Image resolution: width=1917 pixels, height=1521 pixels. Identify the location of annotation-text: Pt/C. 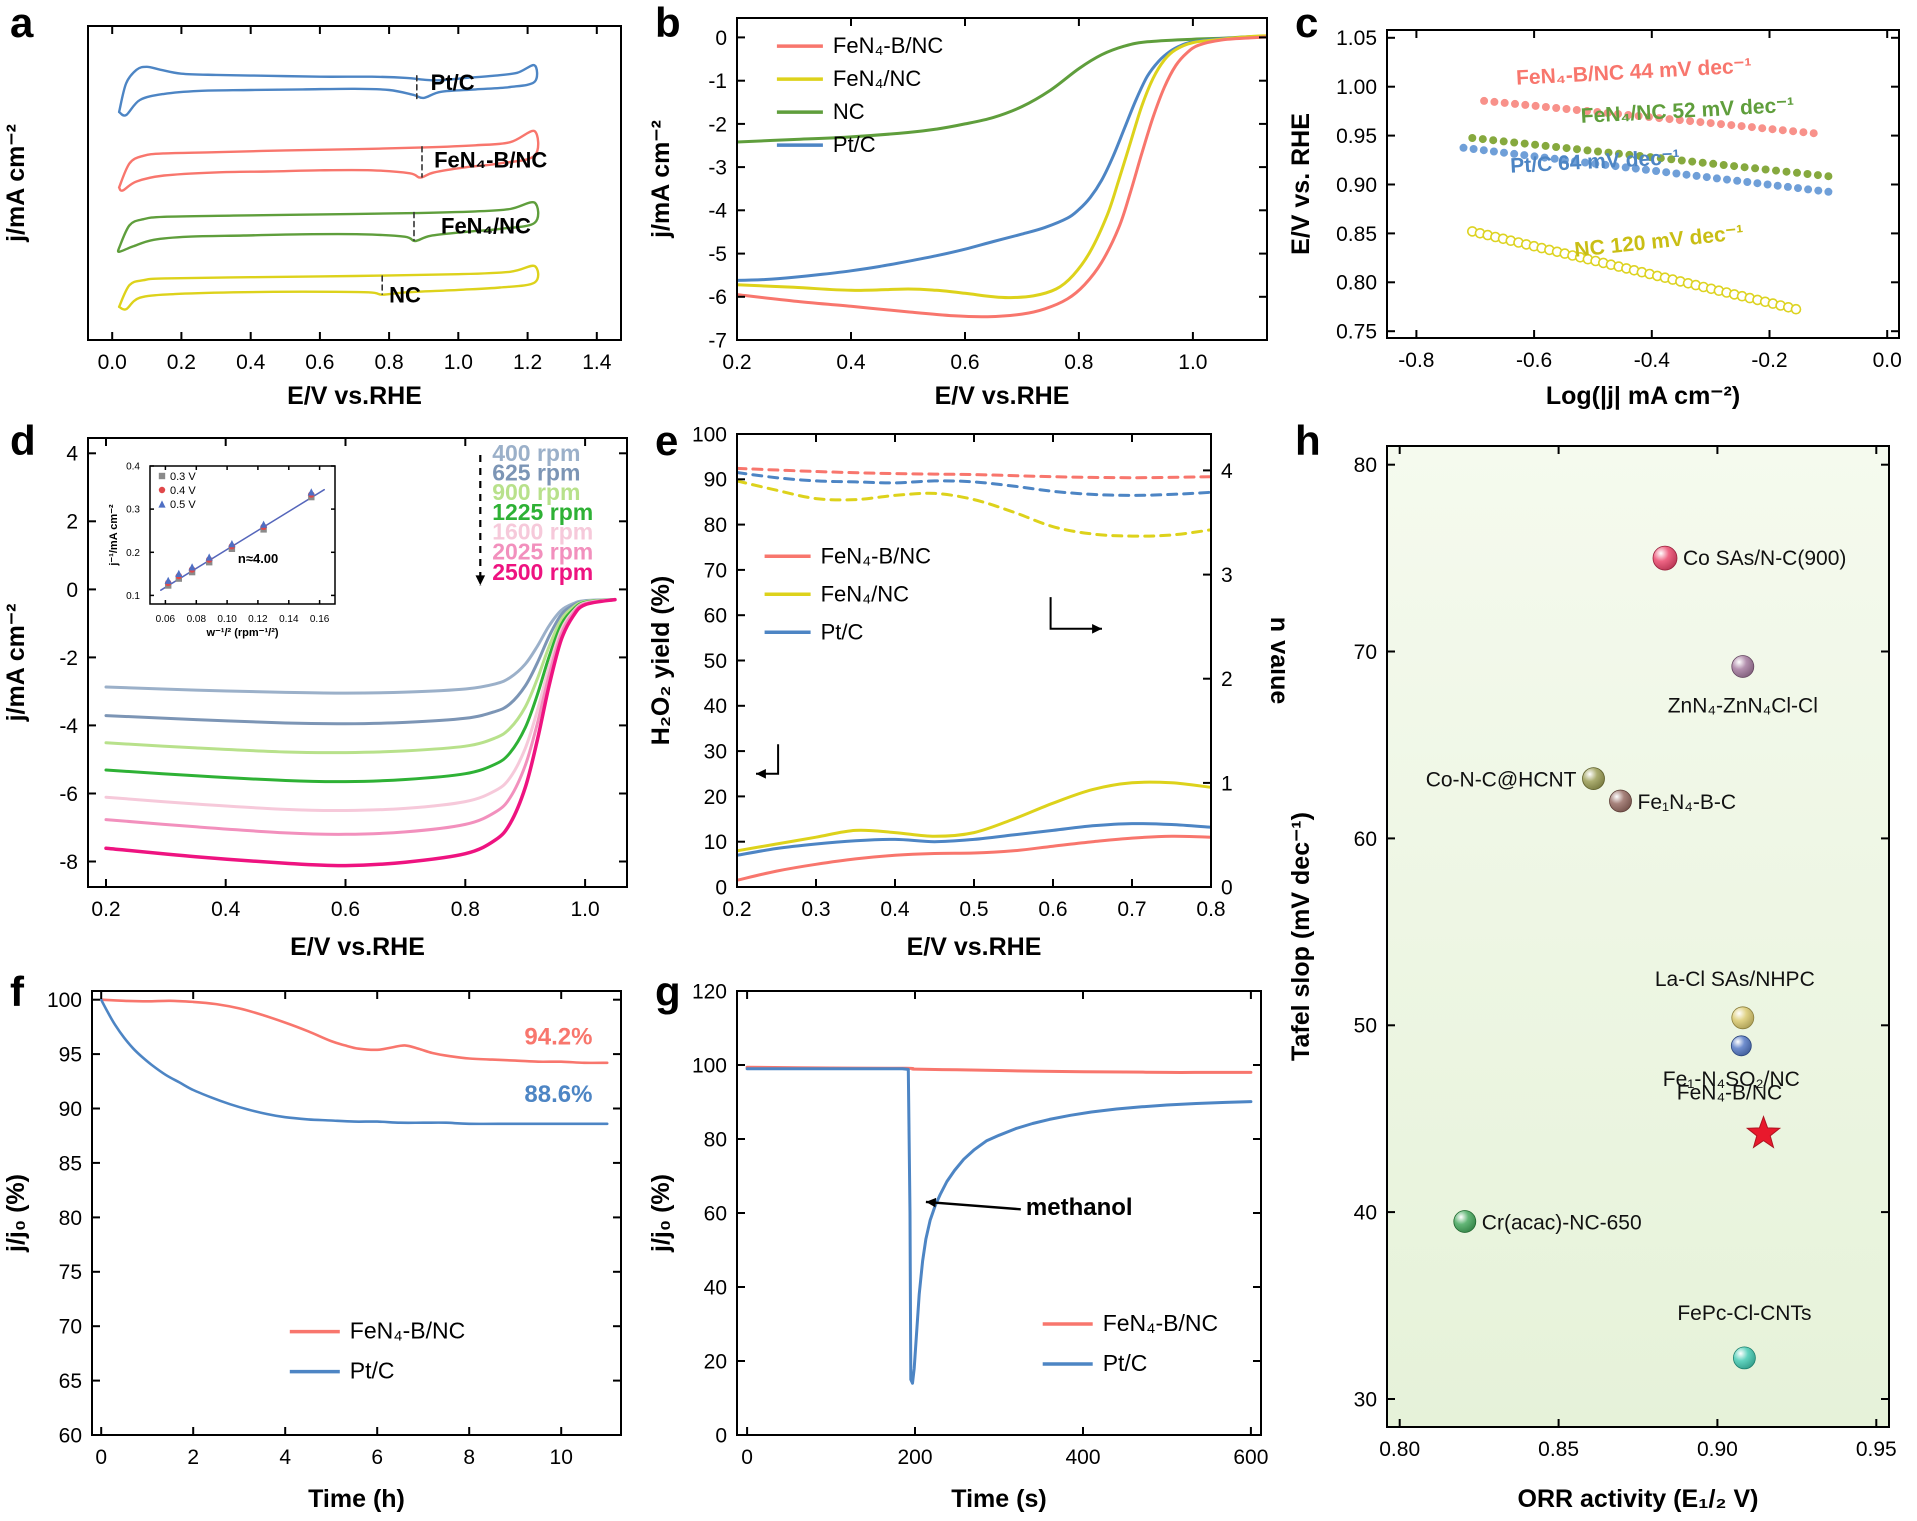
(453, 82).